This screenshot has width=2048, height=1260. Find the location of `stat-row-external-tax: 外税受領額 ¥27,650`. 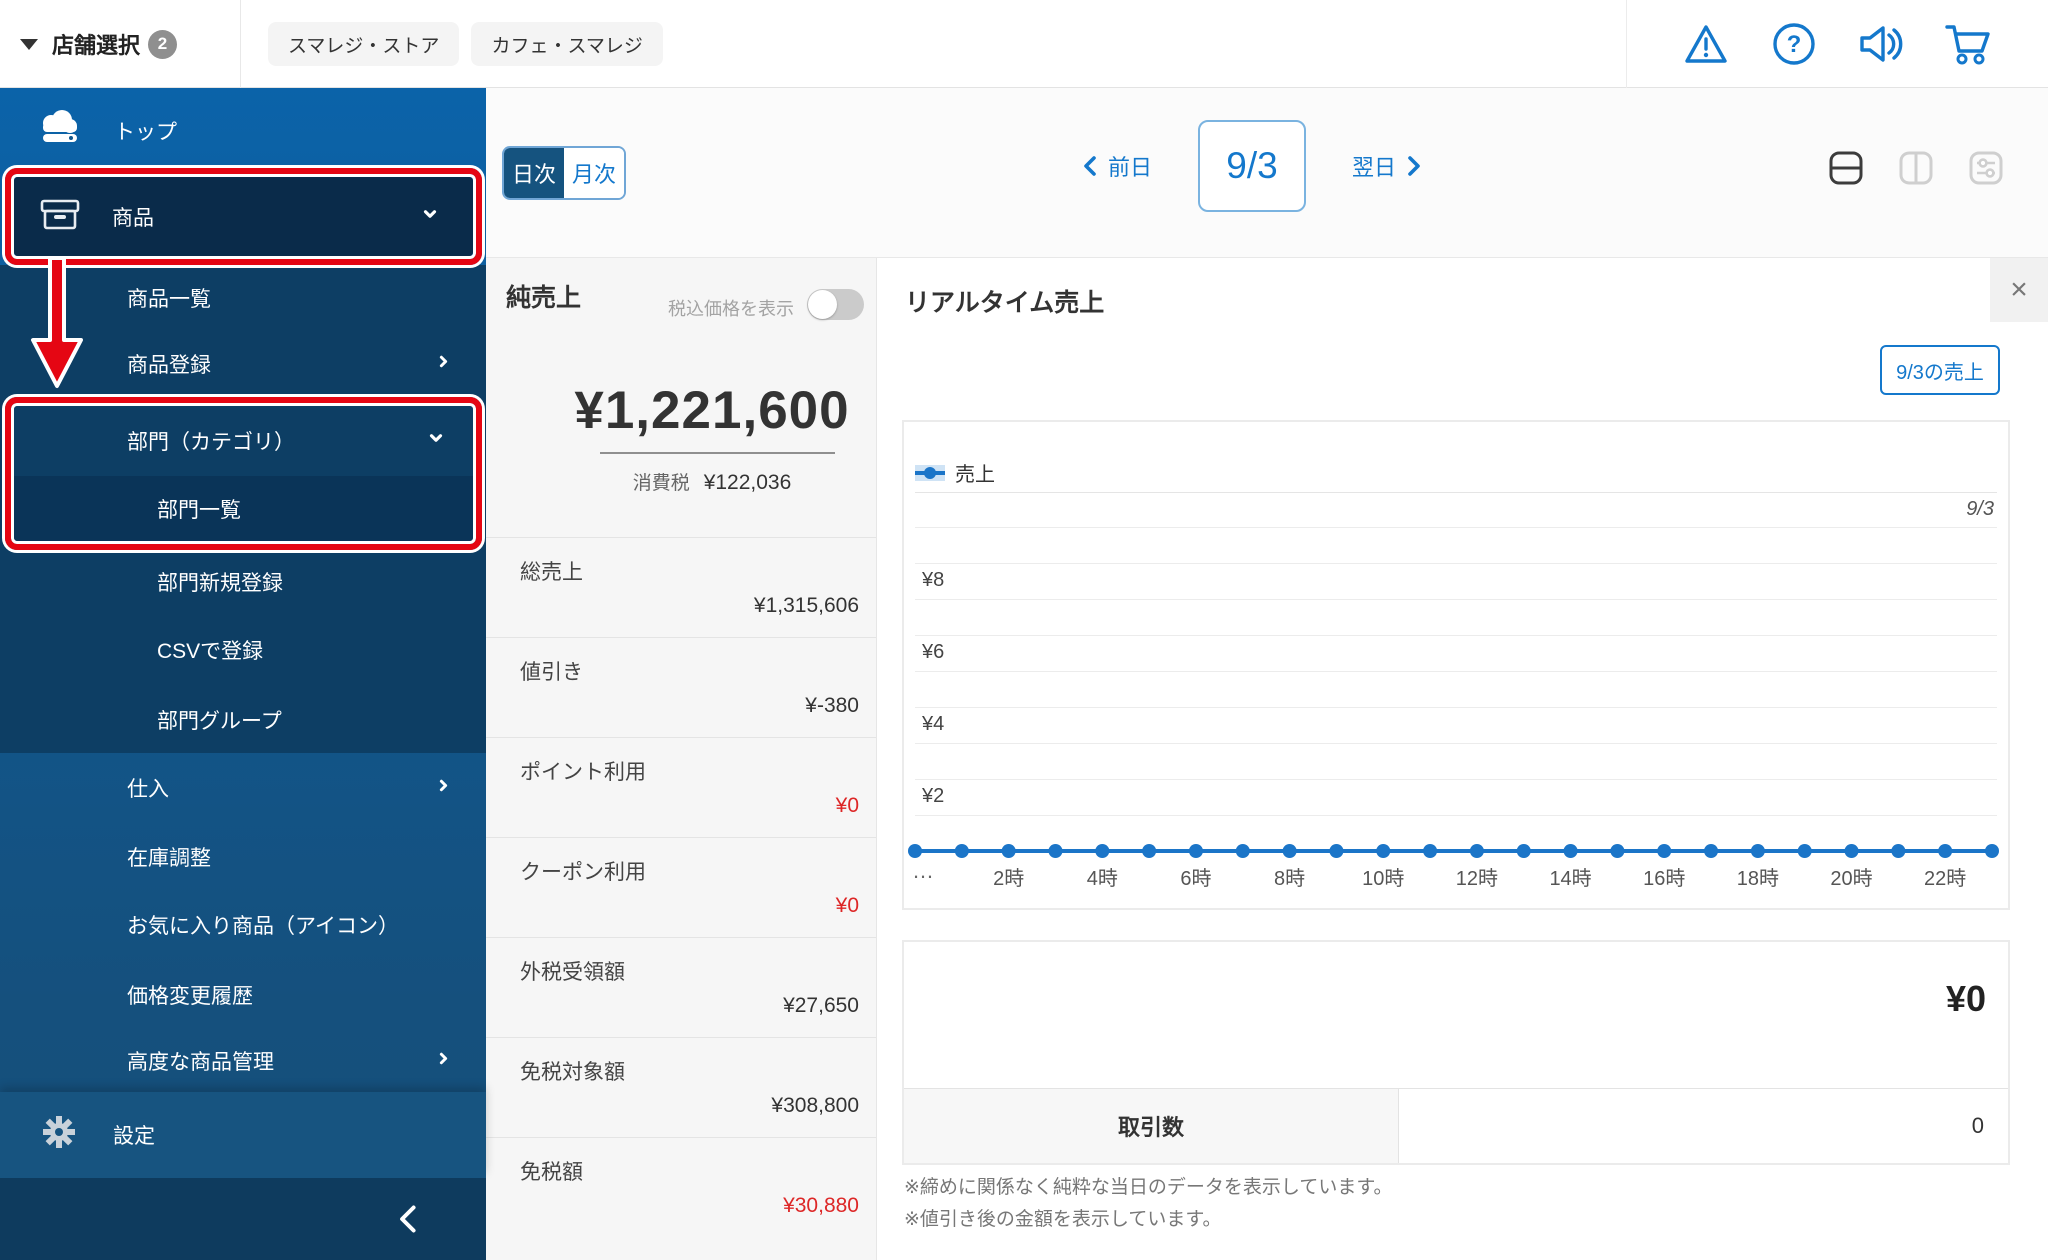

stat-row-external-tax: 外税受領額 ¥27,650 is located at coordinates (681, 987).